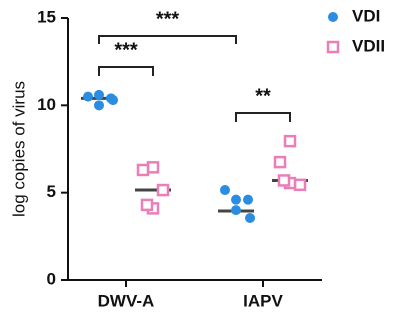  What do you see at coordinates (126, 300) in the screenshot?
I see `x-tick-label: DWV-A` at bounding box center [126, 300].